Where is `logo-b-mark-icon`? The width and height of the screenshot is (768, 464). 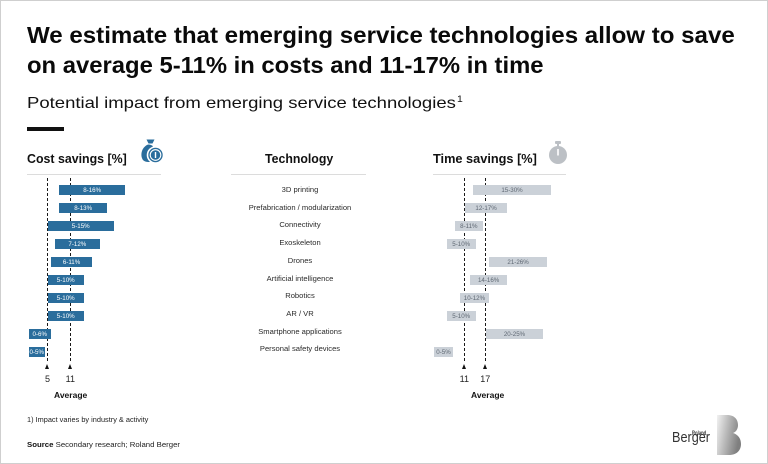 logo-b-mark-icon is located at coordinates (729, 435).